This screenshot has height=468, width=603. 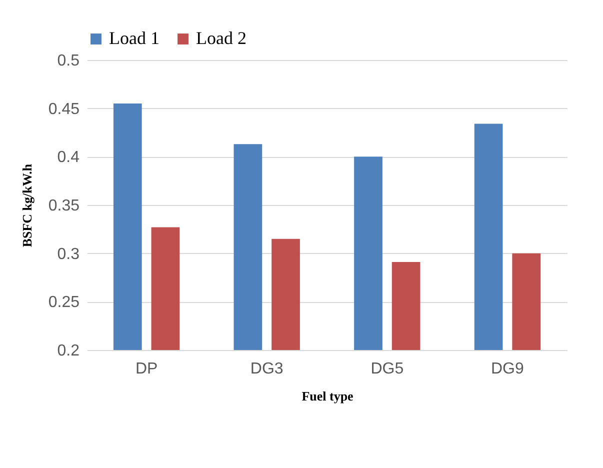 What do you see at coordinates (68, 254) in the screenshot?
I see `y-tick-label: 0.3` at bounding box center [68, 254].